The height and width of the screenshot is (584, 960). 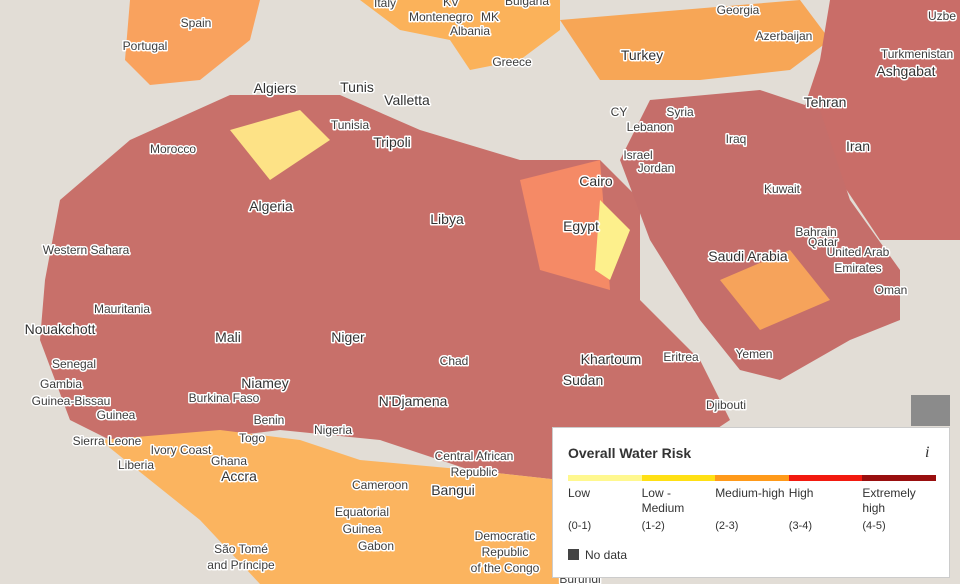 What do you see at coordinates (579, 493) in the screenshot?
I see `legend-label: Low` at bounding box center [579, 493].